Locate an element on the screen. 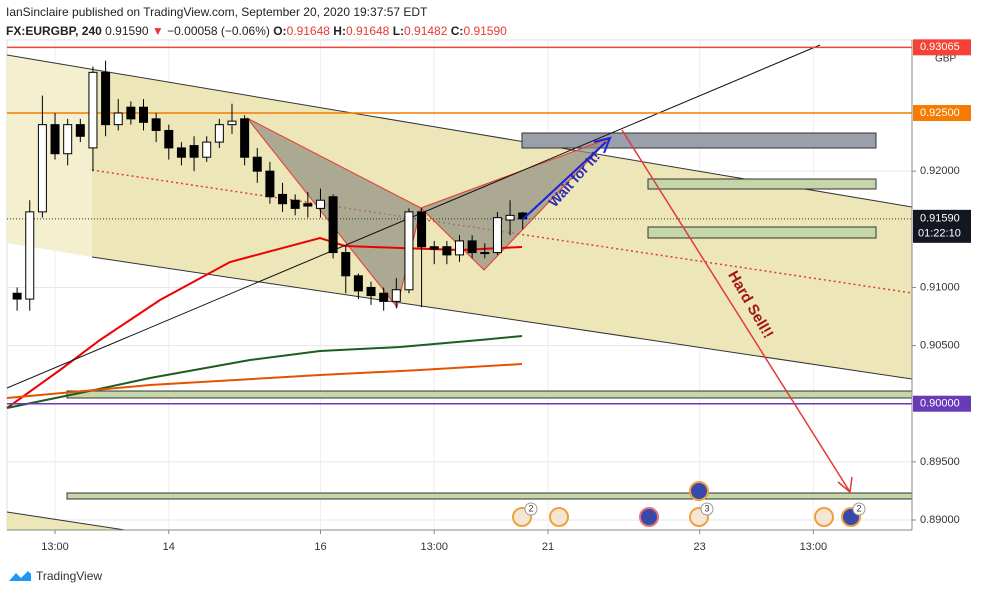 Image resolution: width=984 pixels, height=597 pixels. x-tick-label: 16 is located at coordinates (320, 547).